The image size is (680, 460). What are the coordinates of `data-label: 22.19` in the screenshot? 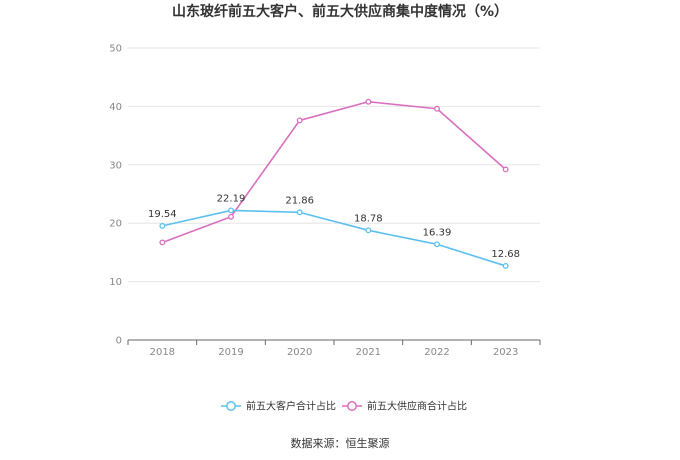 It's located at (231, 198).